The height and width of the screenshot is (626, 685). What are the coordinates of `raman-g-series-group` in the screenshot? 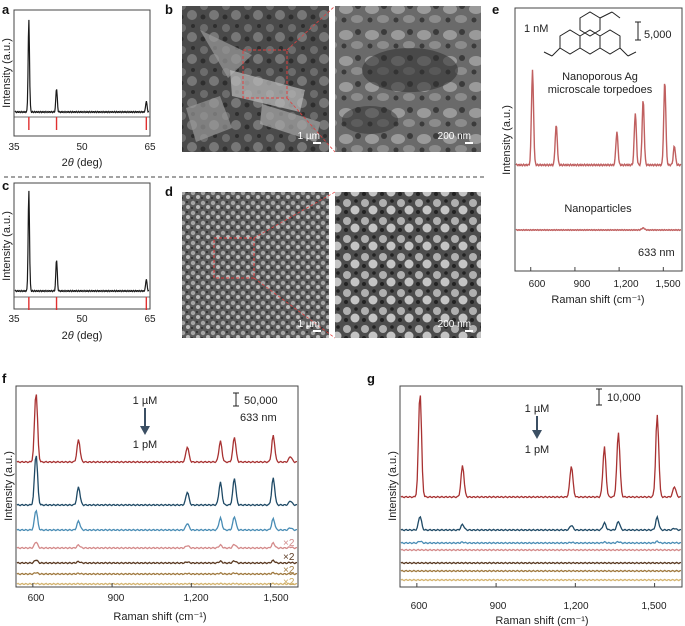 It's located at (541, 488).